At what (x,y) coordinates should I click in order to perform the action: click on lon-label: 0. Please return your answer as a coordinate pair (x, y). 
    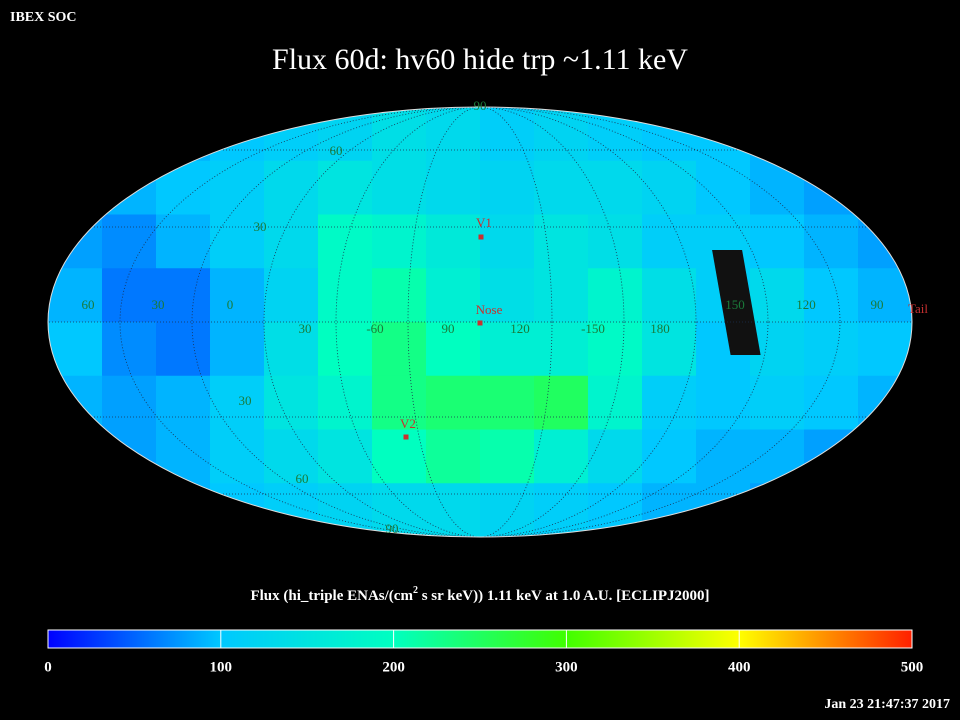
    Looking at the image, I should click on (230, 304).